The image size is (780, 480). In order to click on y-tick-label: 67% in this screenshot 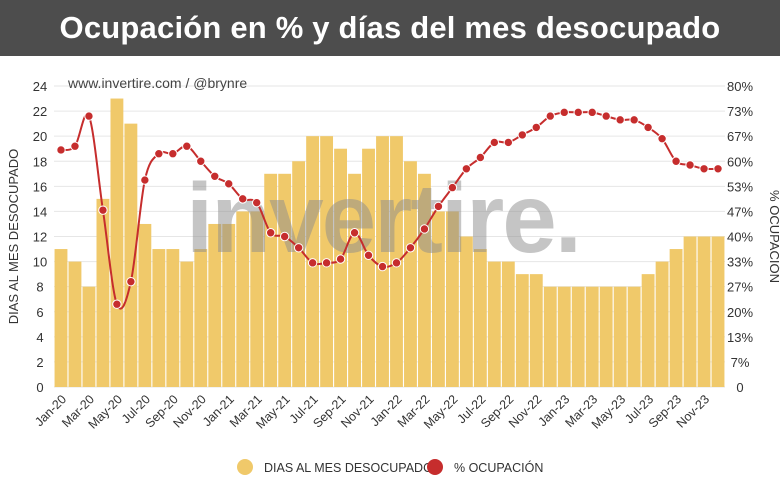, I will do `click(740, 136)`.